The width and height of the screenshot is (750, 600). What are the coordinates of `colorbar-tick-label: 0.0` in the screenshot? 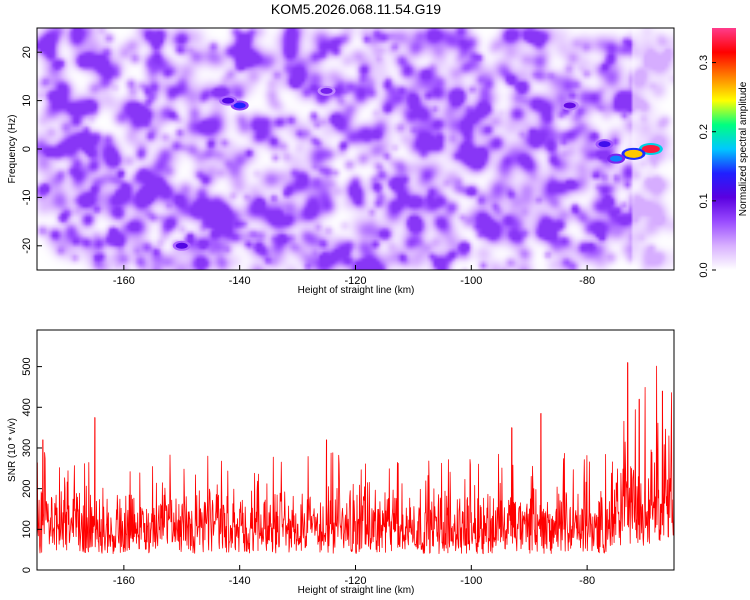 It's located at (704, 269).